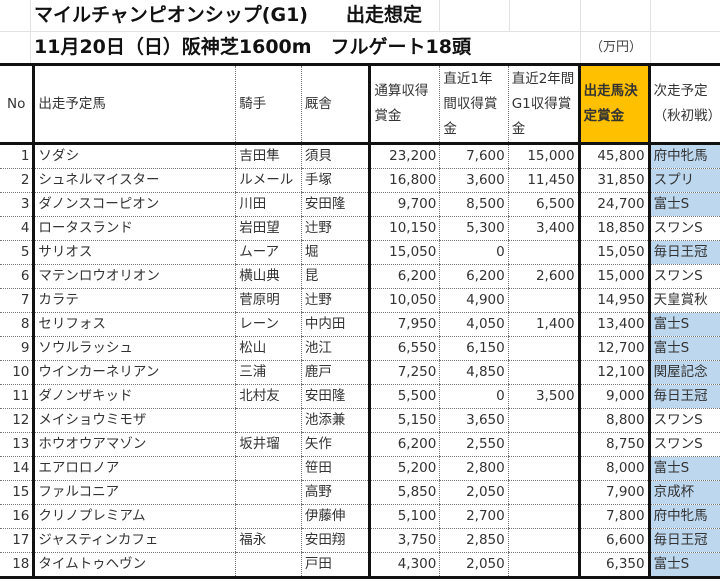 The image size is (720, 582). Describe the element at coordinates (404, 204) in the screenshot. I see `cell-total-earnings: 9,700` at that location.